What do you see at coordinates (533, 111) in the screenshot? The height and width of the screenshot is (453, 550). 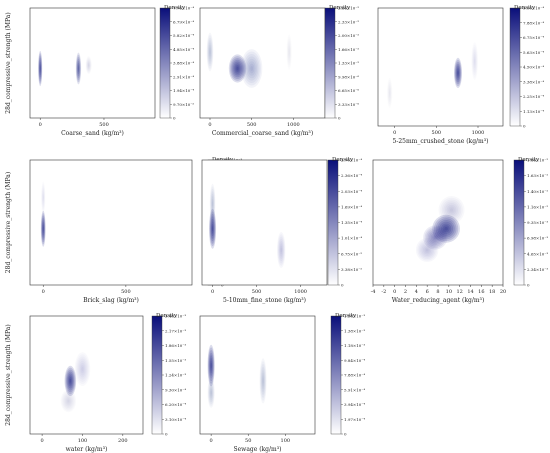 I see `colorbar-tick-label: 1.13×10⁻⁴` at bounding box center [533, 111].